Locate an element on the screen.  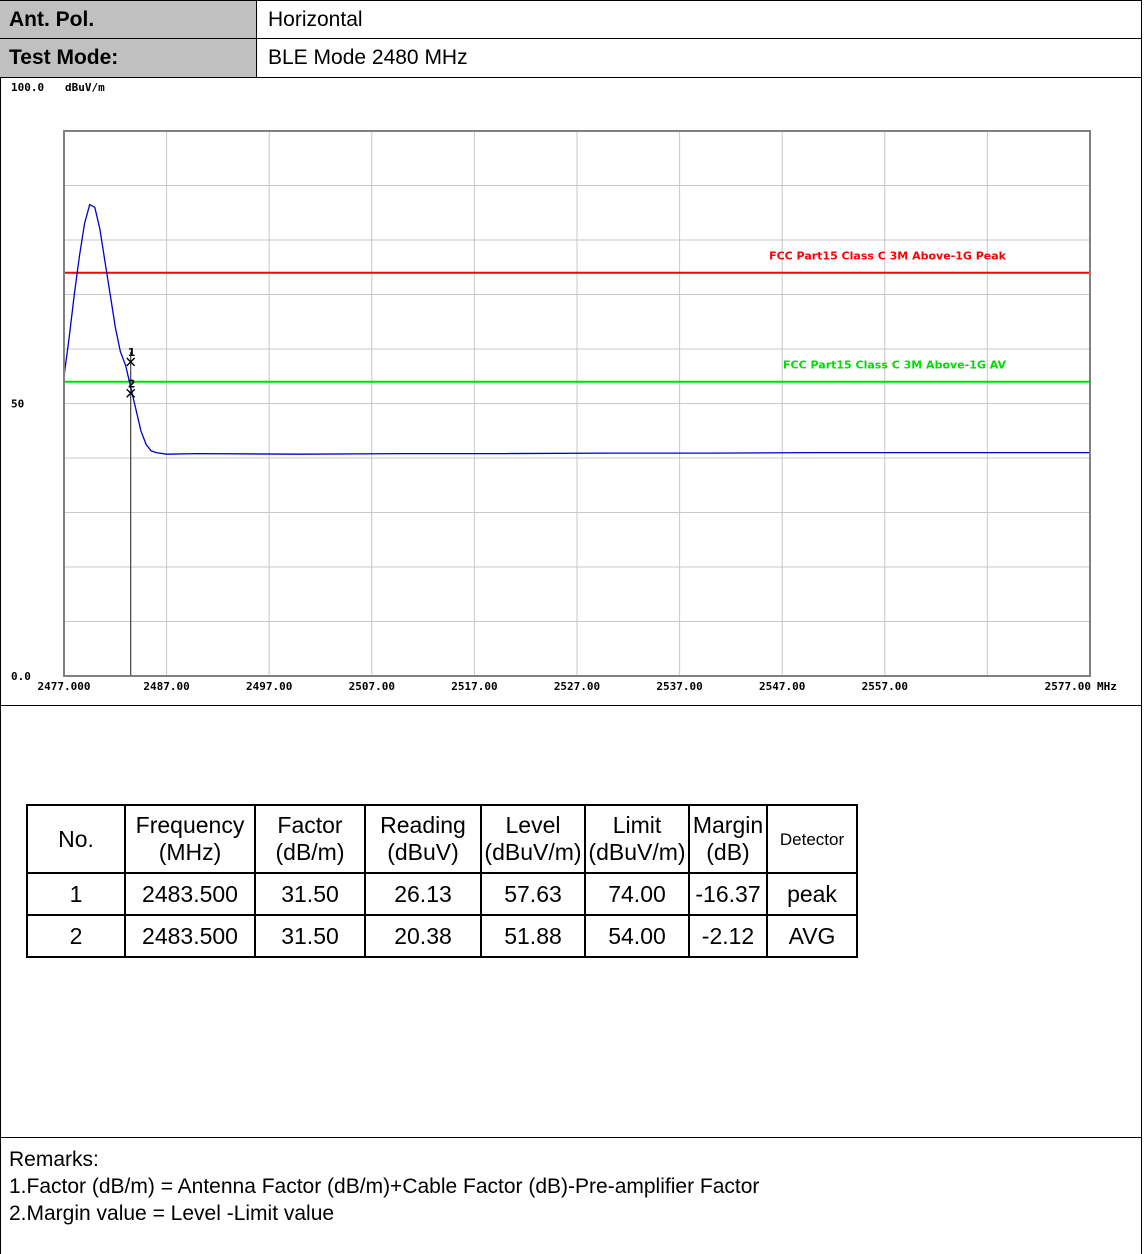
table-cell: 20.38 is located at coordinates (423, 936).